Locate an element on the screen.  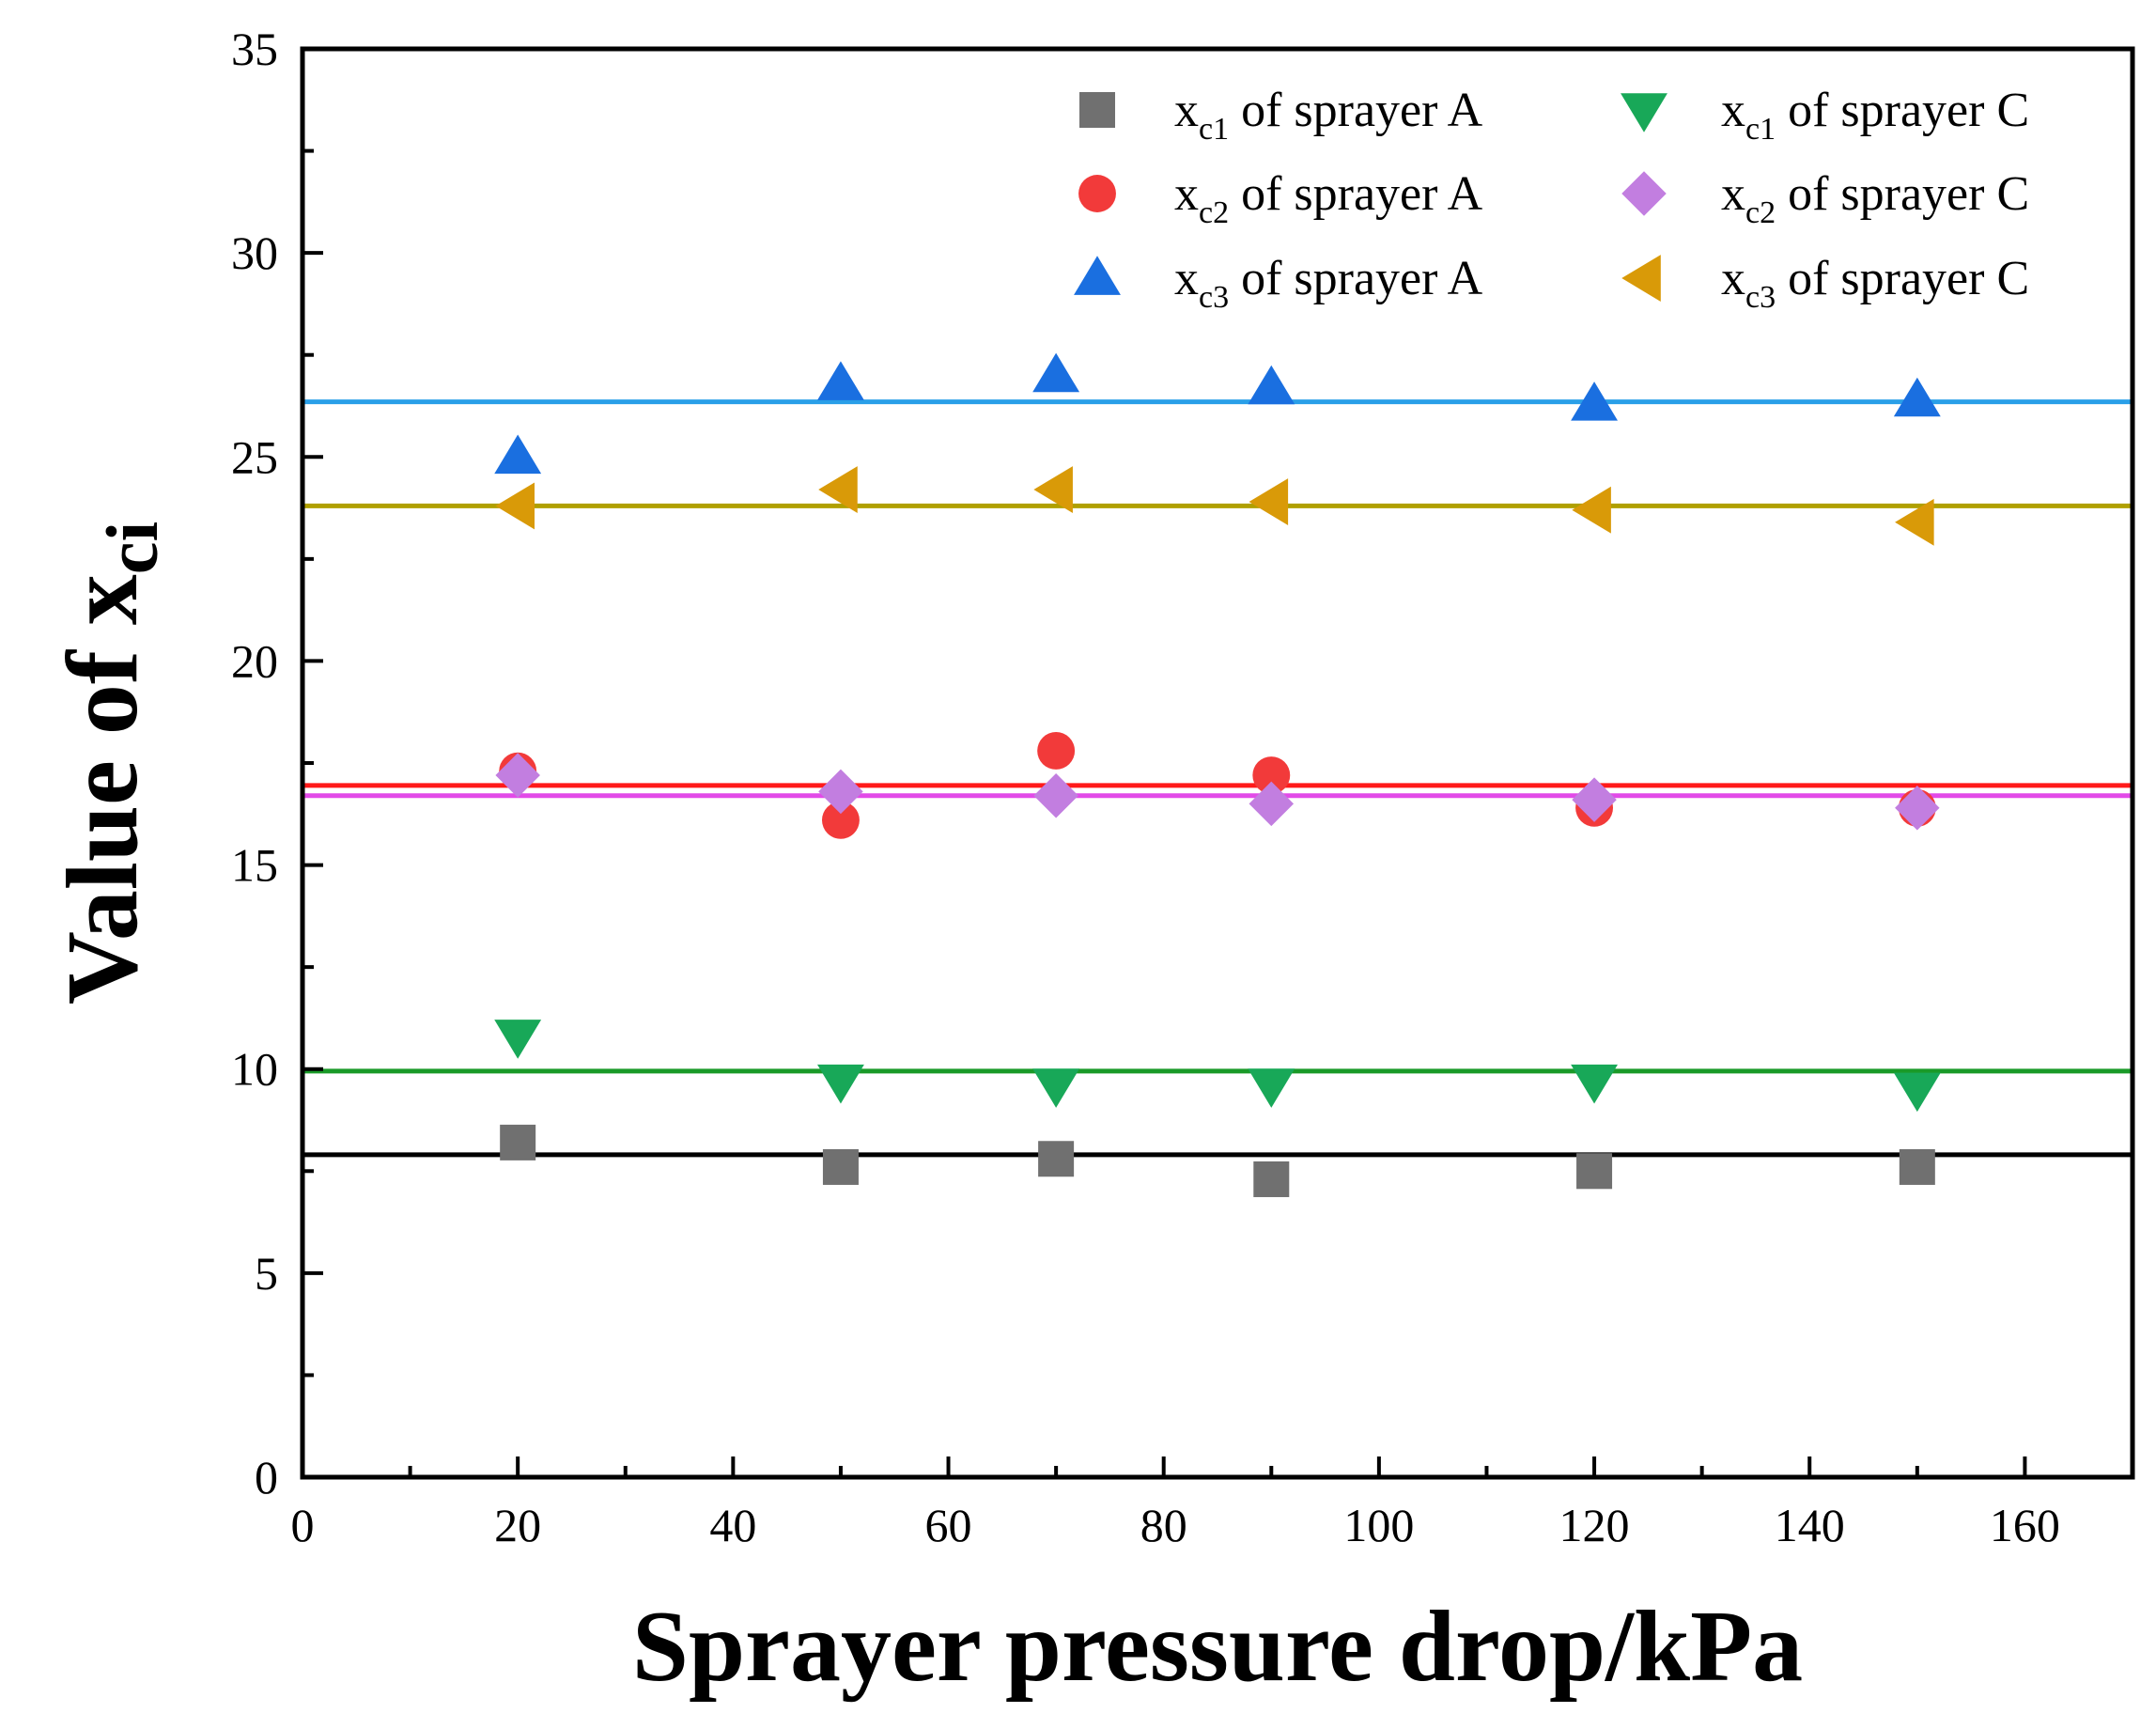
y-axis-title-main: Value of x is located at coordinates (103, 789).